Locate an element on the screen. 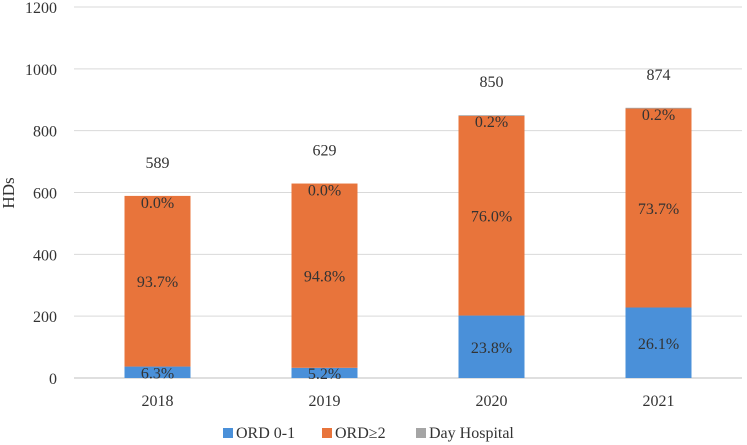 The width and height of the screenshot is (747, 445). total-label: 629 is located at coordinates (325, 151).